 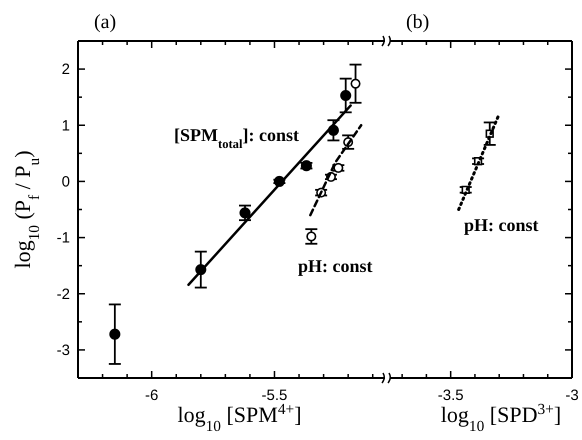 What do you see at coordinates (151, 395) in the screenshot?
I see `x-tick-label: -6` at bounding box center [151, 395].